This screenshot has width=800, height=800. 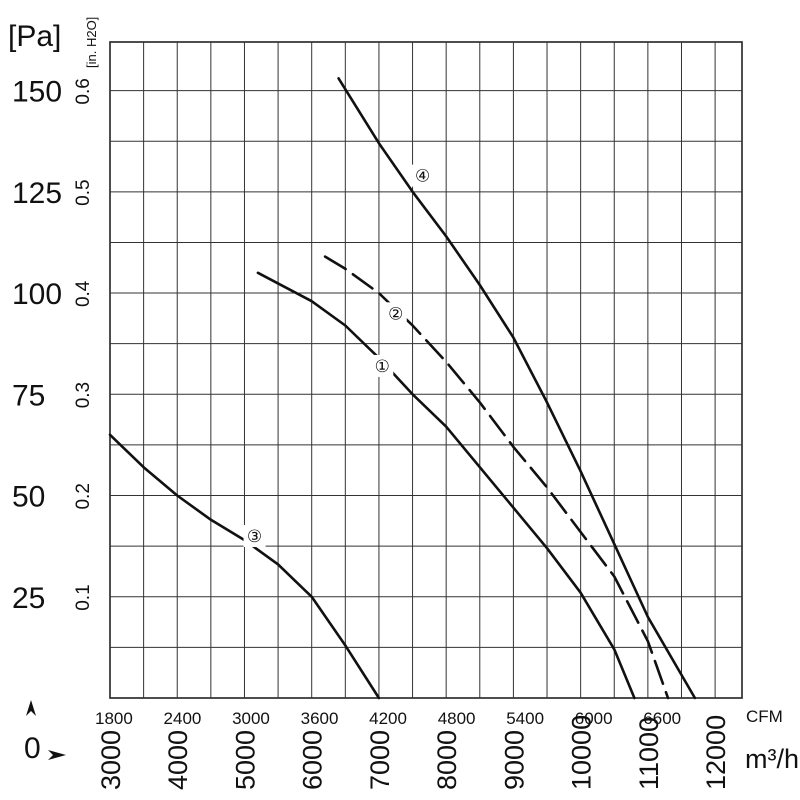 I want to click on x-unit-m3h: m³/h, so click(x=772, y=759).